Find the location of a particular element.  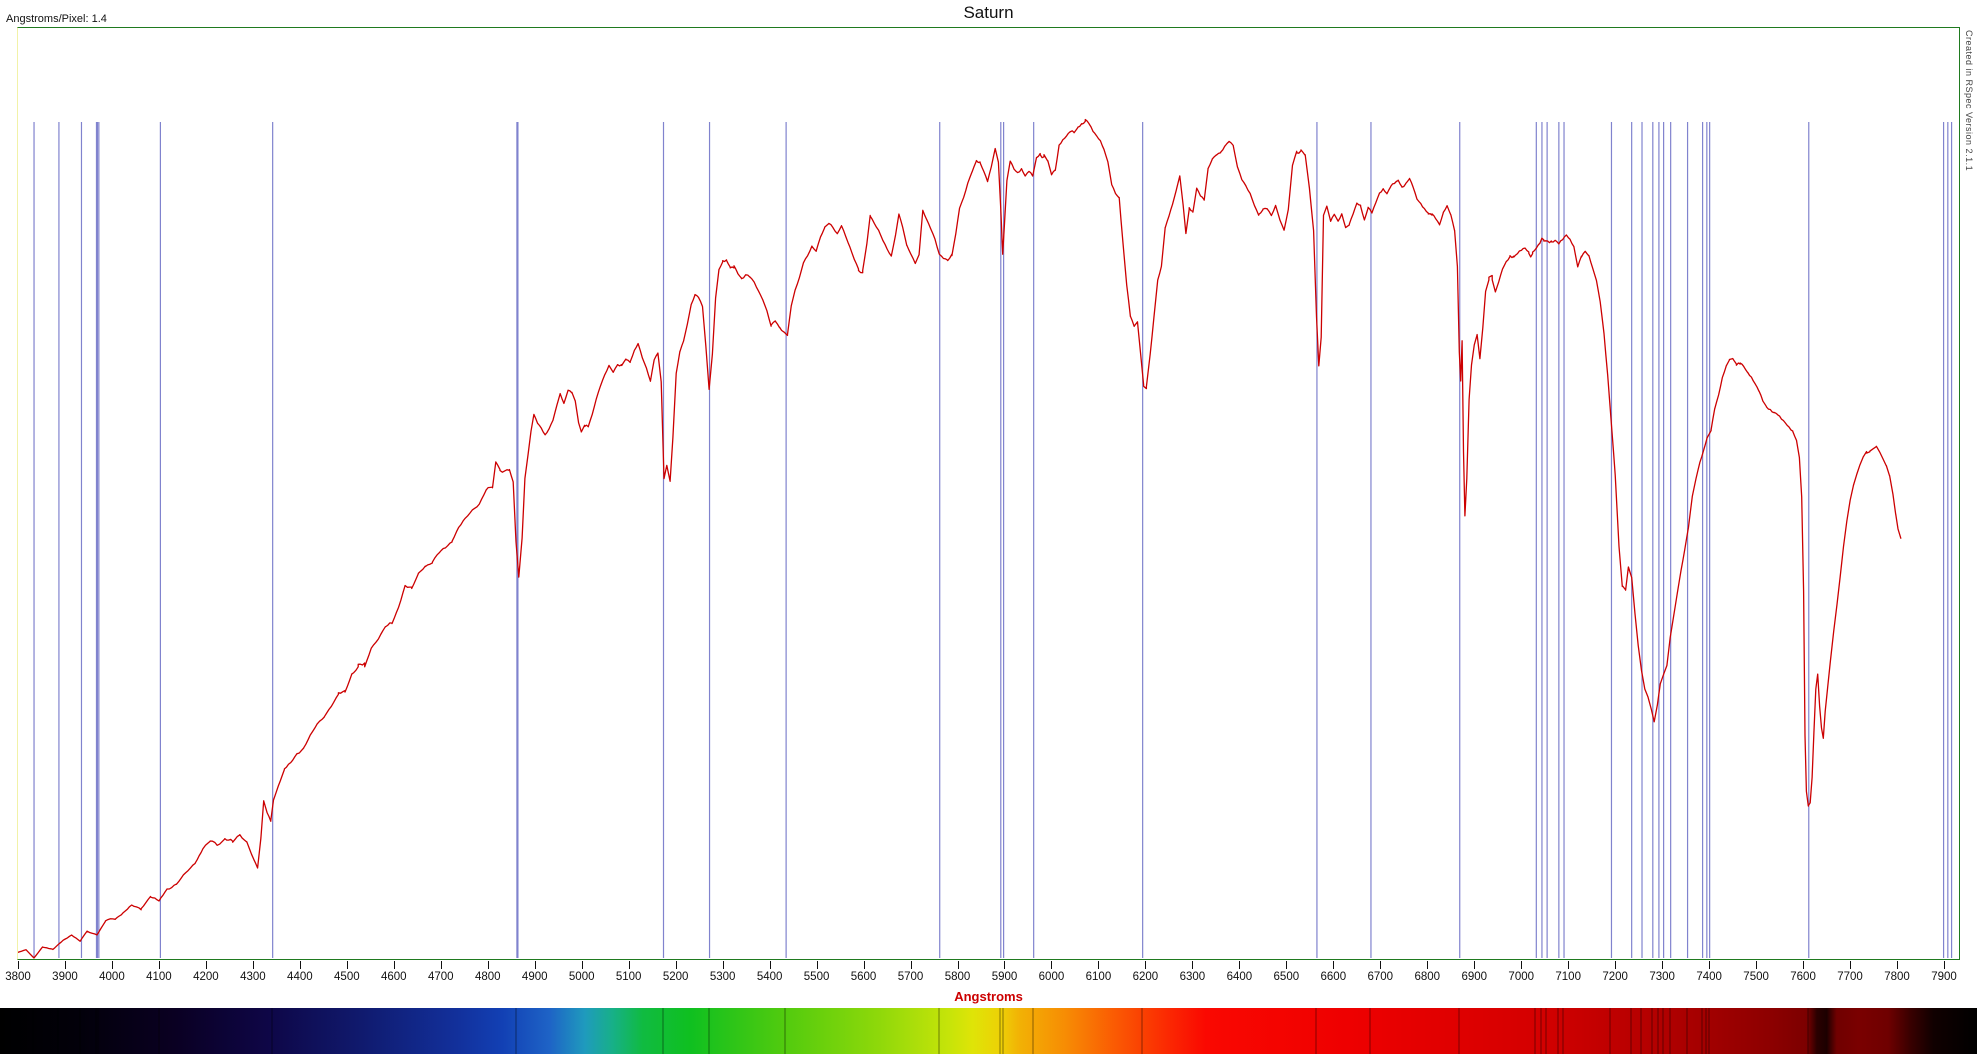

x-tick-label-4500: 4500 is located at coordinates (347, 977).